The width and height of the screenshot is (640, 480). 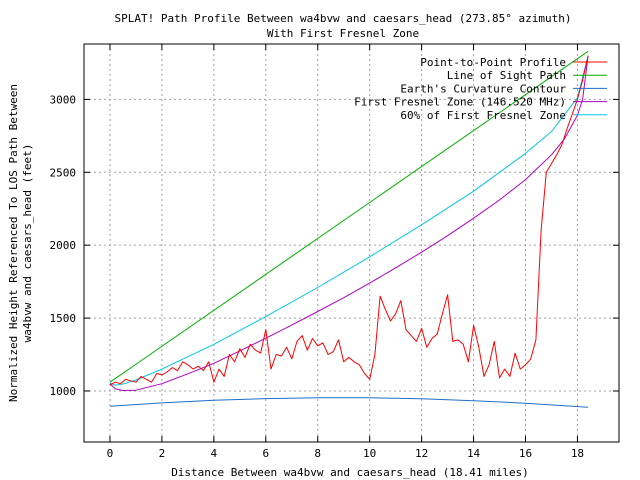 What do you see at coordinates (63, 172) in the screenshot?
I see `y-tick-label: 2500` at bounding box center [63, 172].